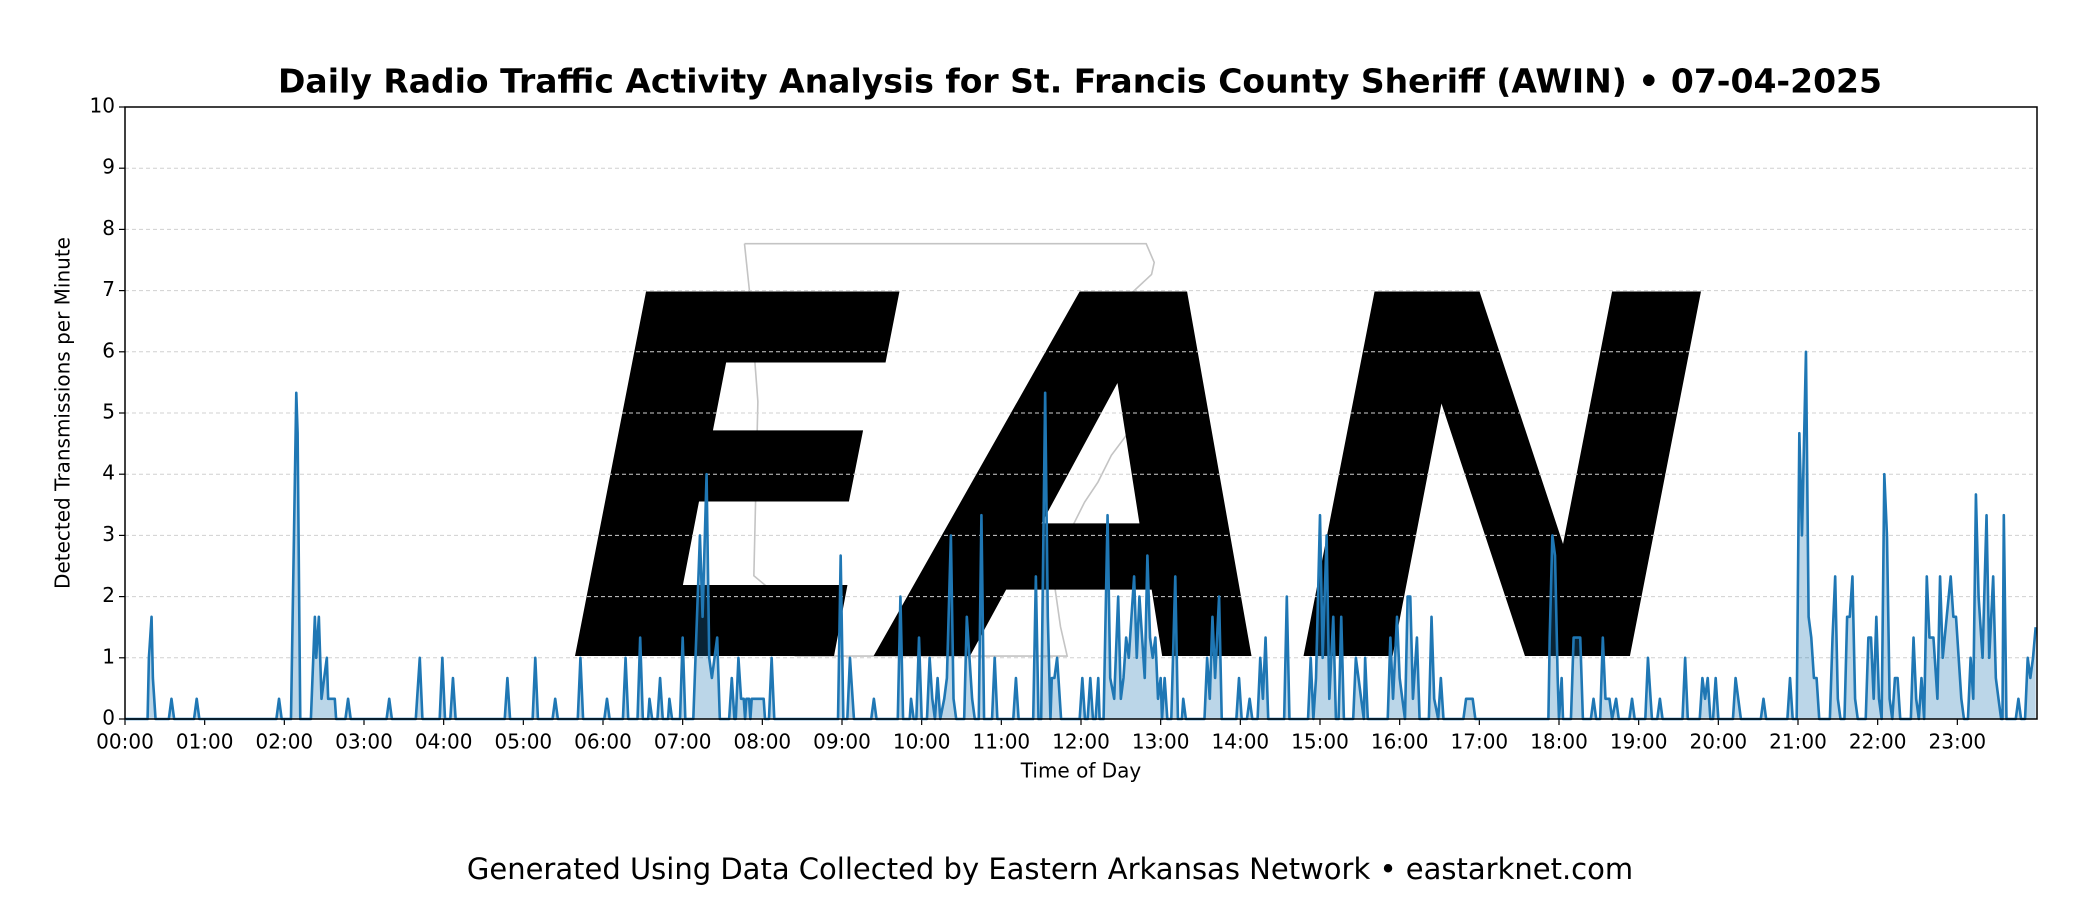 Image resolution: width=2100 pixels, height=900 pixels. What do you see at coordinates (102, 106) in the screenshot?
I see `y-tick-label: 10` at bounding box center [102, 106].